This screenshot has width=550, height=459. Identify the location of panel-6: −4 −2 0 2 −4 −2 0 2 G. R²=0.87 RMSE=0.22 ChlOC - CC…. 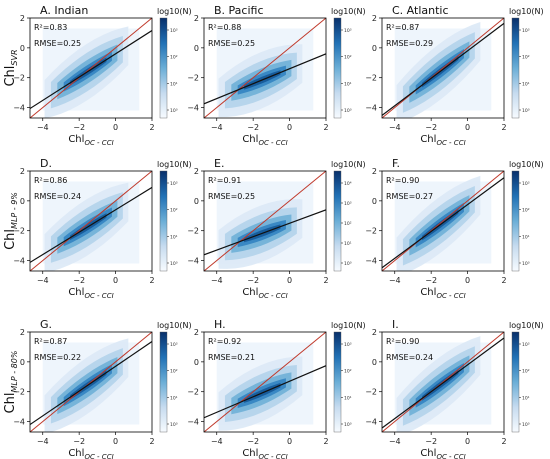
(102, 388).